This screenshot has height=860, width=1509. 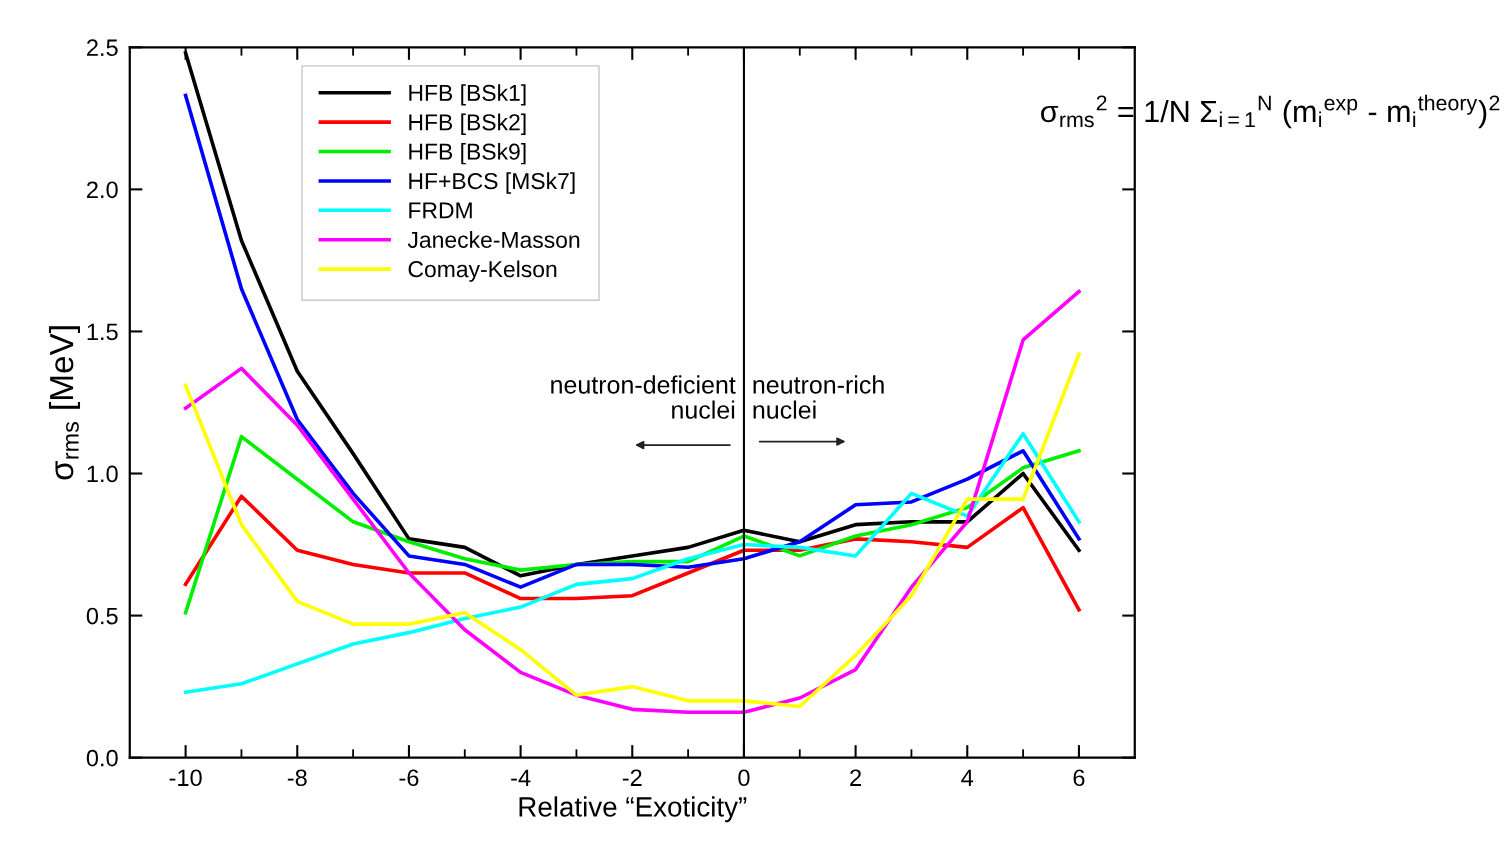 I want to click on x-tick-label: 0, so click(x=744, y=778).